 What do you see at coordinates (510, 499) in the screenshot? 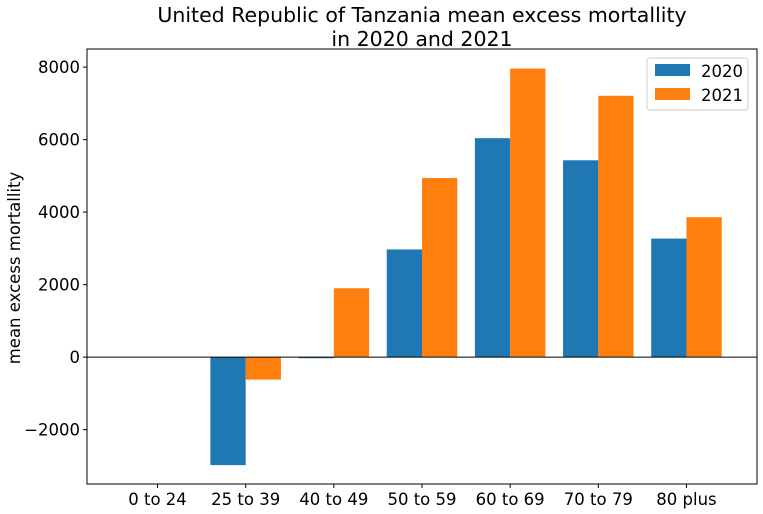
I see `x-tick-label: 60 to 69` at bounding box center [510, 499].